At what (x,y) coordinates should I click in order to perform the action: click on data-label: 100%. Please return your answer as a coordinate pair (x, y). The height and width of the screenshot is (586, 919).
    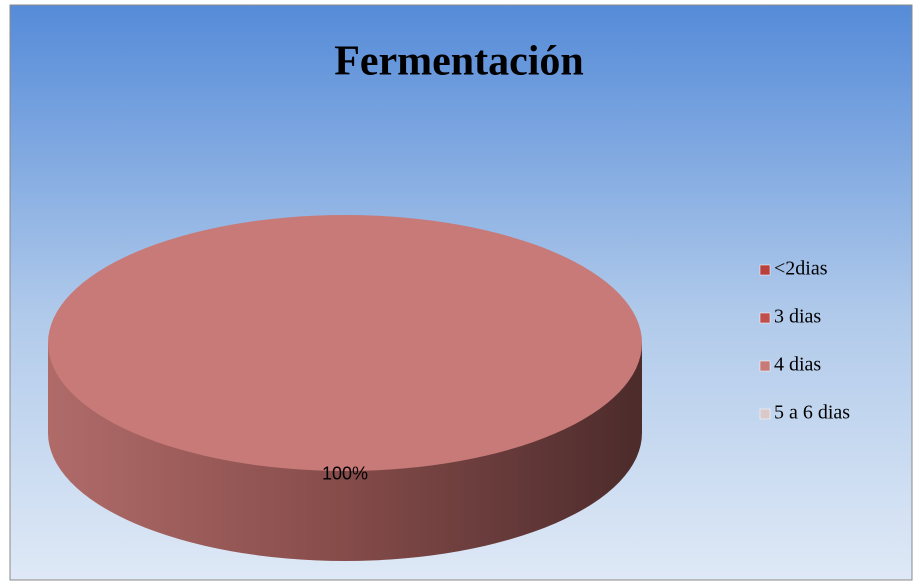
    Looking at the image, I should click on (345, 474).